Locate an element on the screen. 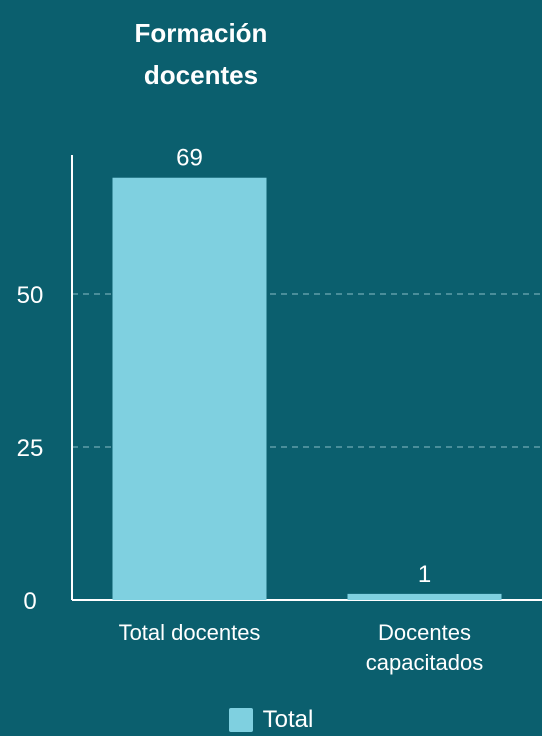 Image resolution: width=542 pixels, height=736 pixels. y-tick-label: 50 is located at coordinates (30, 295).